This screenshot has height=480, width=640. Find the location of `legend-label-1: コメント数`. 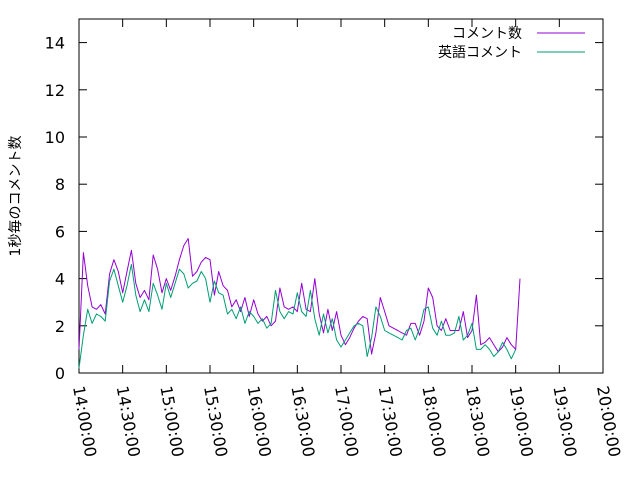

legend-label-1: コメント数 is located at coordinates (487, 34).